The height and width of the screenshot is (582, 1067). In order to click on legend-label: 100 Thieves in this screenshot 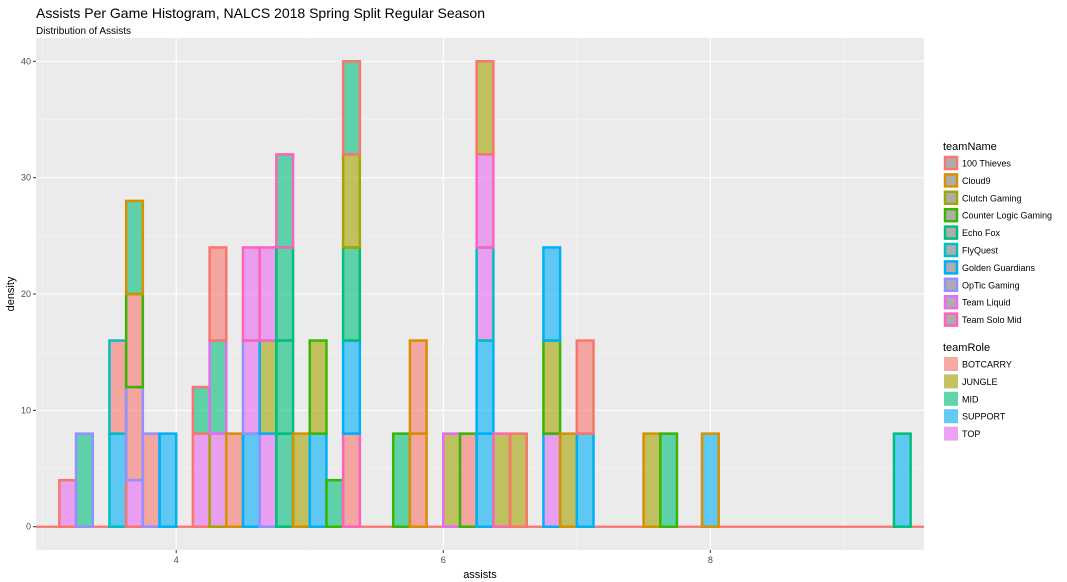, I will do `click(986, 164)`.